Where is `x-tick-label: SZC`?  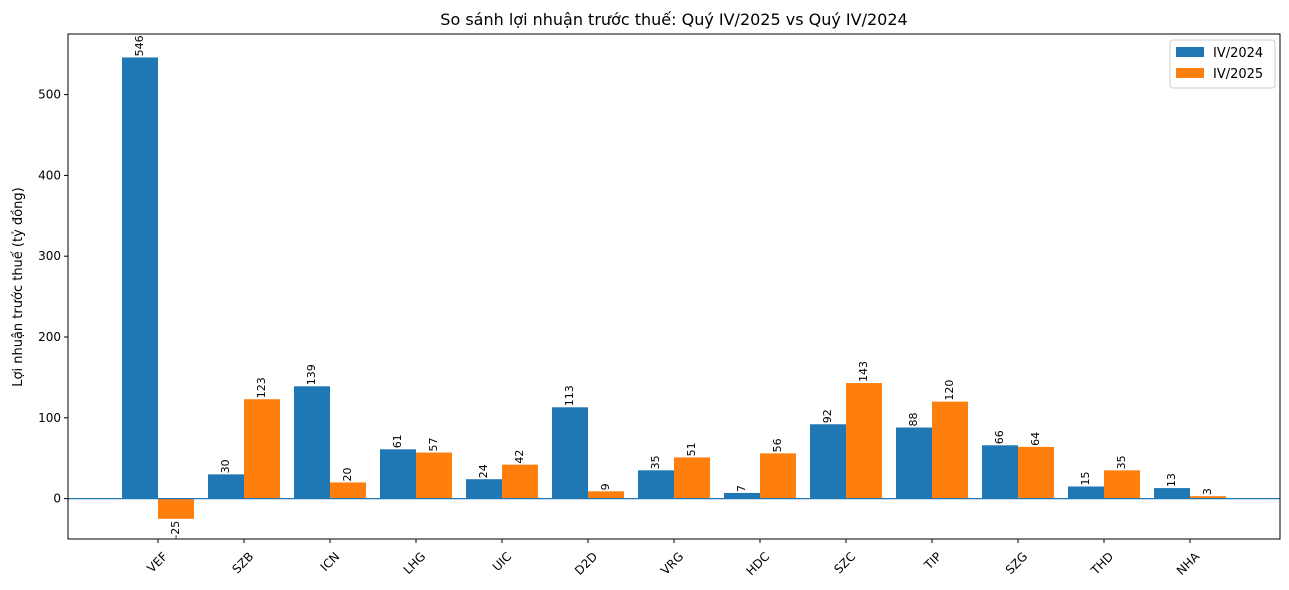 x-tick-label: SZC is located at coordinates (844, 562).